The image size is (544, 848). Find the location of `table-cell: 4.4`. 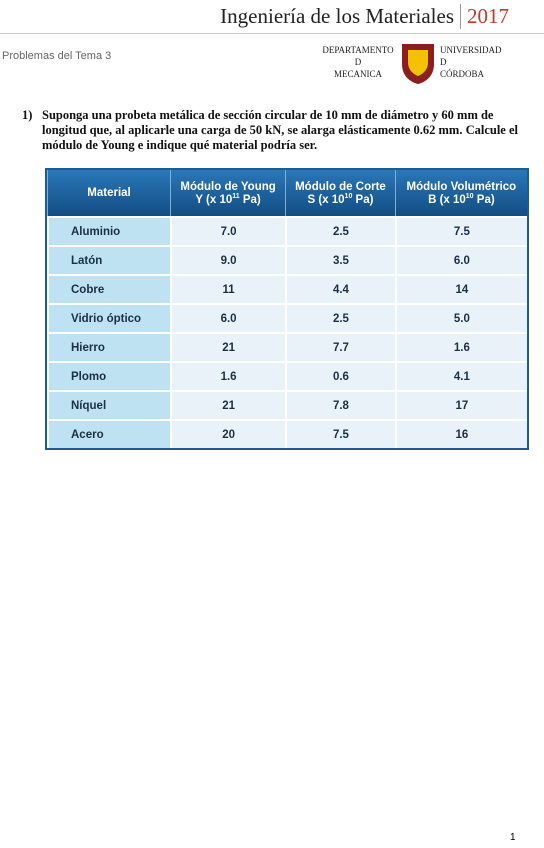

table-cell: 4.4 is located at coordinates (340, 288).